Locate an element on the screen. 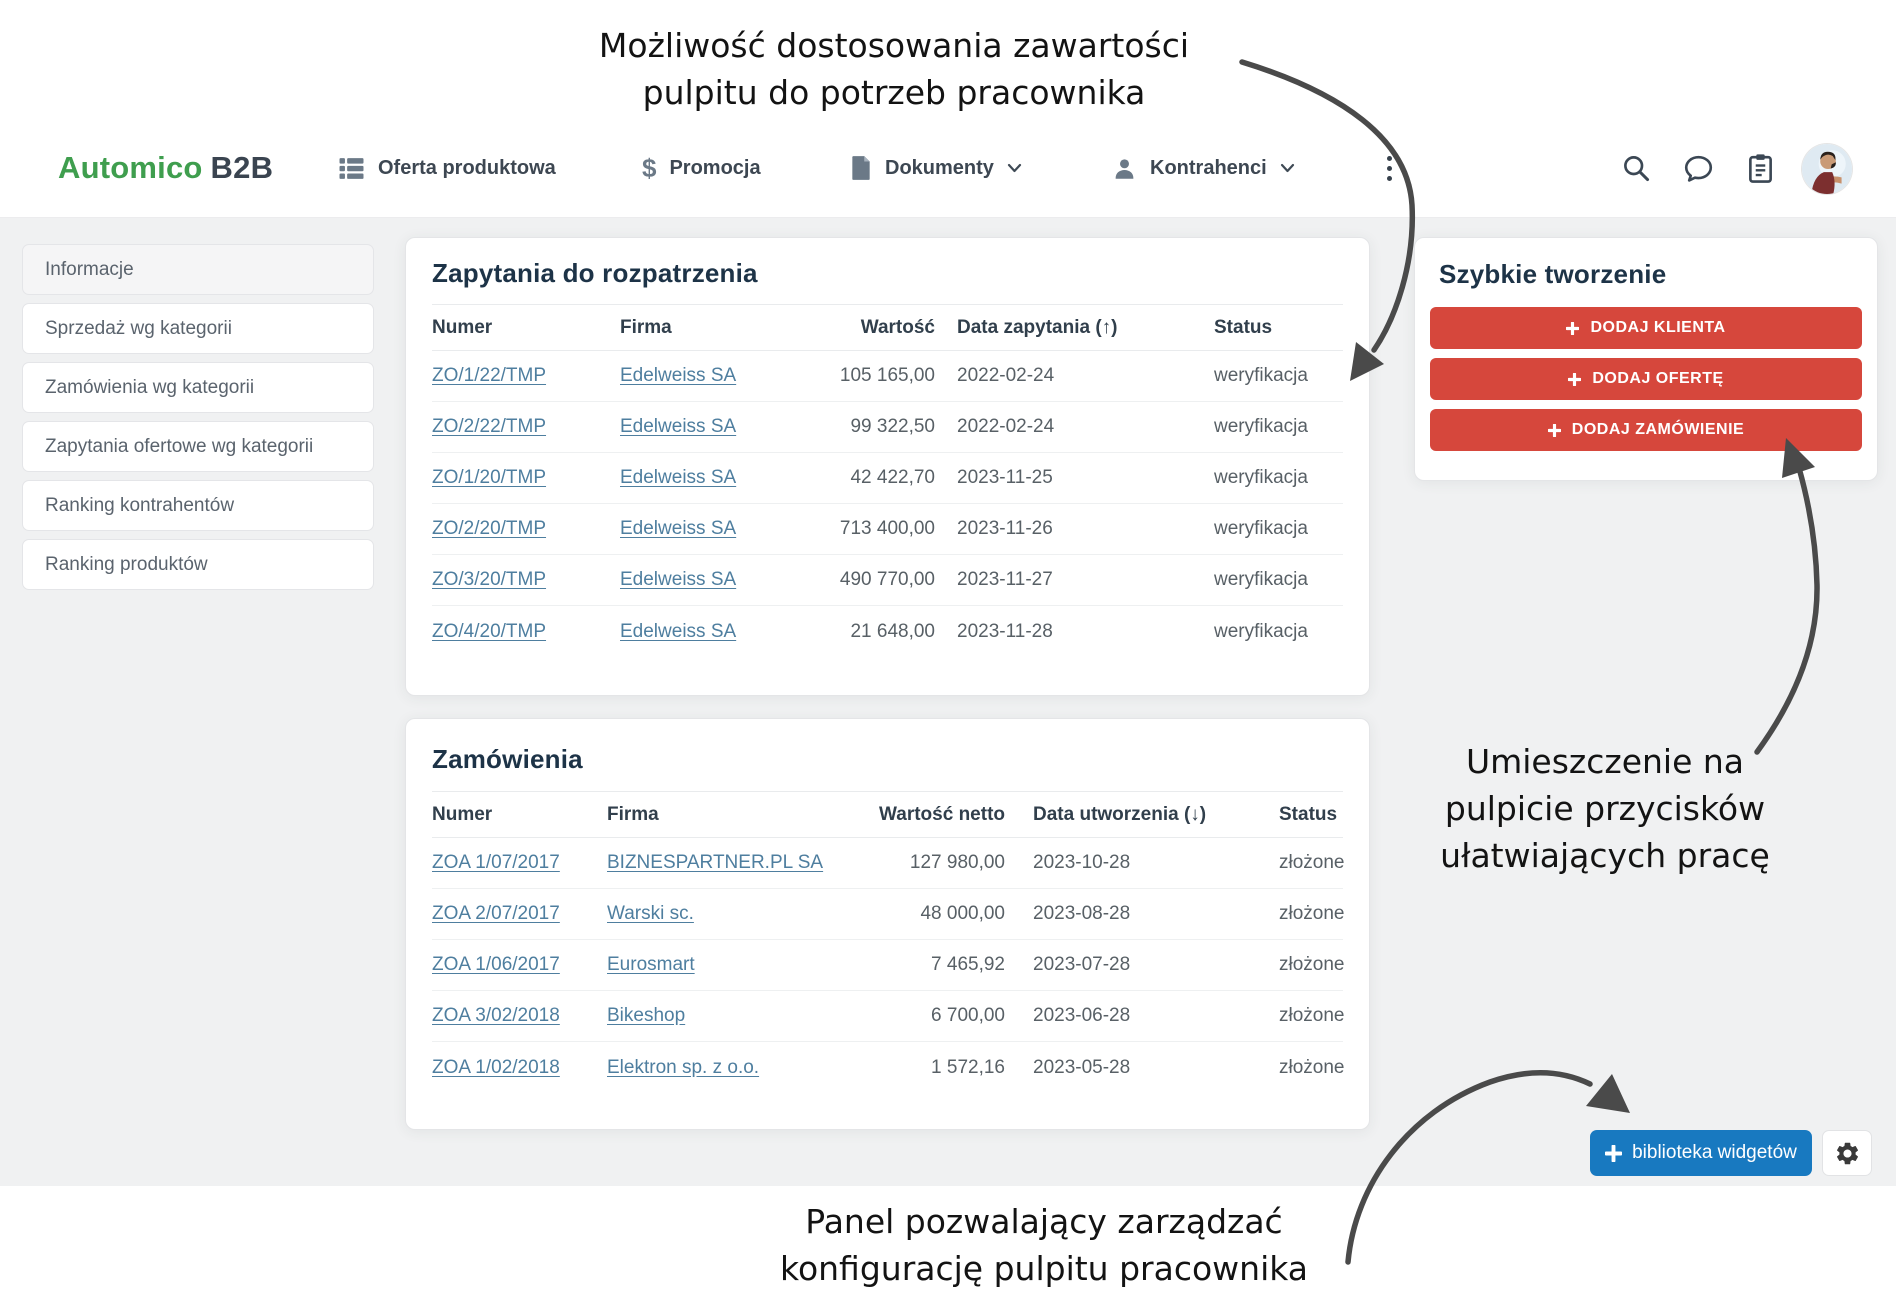 This screenshot has width=1896, height=1300. nav-item-product-offer: Oferta produktowa is located at coordinates (447, 168).